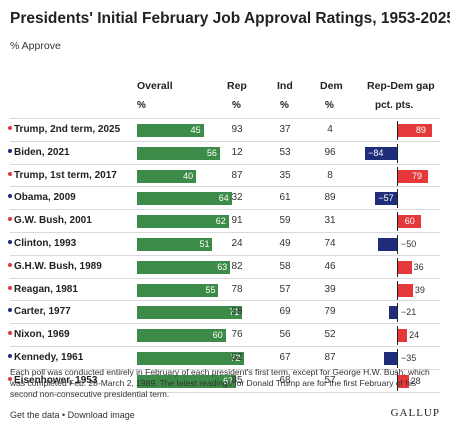  I want to click on column-header-rep: Rep, so click(237, 86).